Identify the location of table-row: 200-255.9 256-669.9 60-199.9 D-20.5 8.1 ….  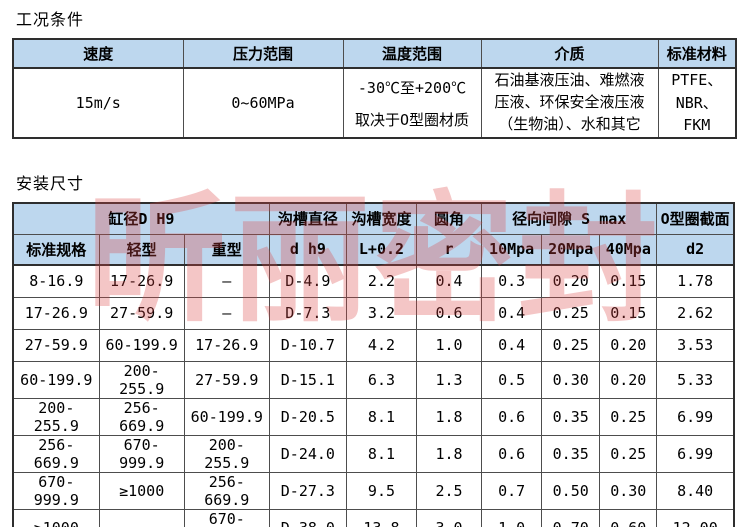
(373, 416).